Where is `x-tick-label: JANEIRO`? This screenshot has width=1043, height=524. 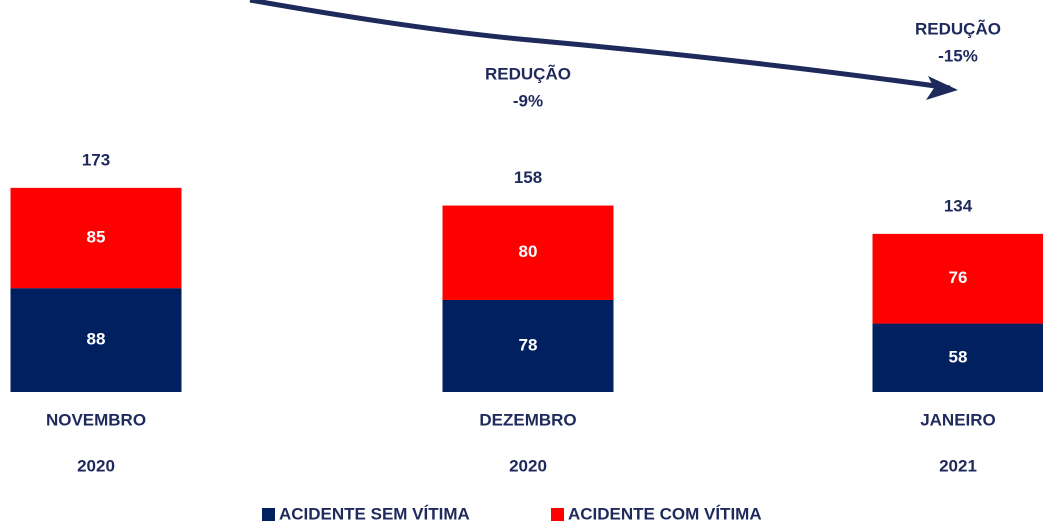
x-tick-label: JANEIRO is located at coordinates (958, 419).